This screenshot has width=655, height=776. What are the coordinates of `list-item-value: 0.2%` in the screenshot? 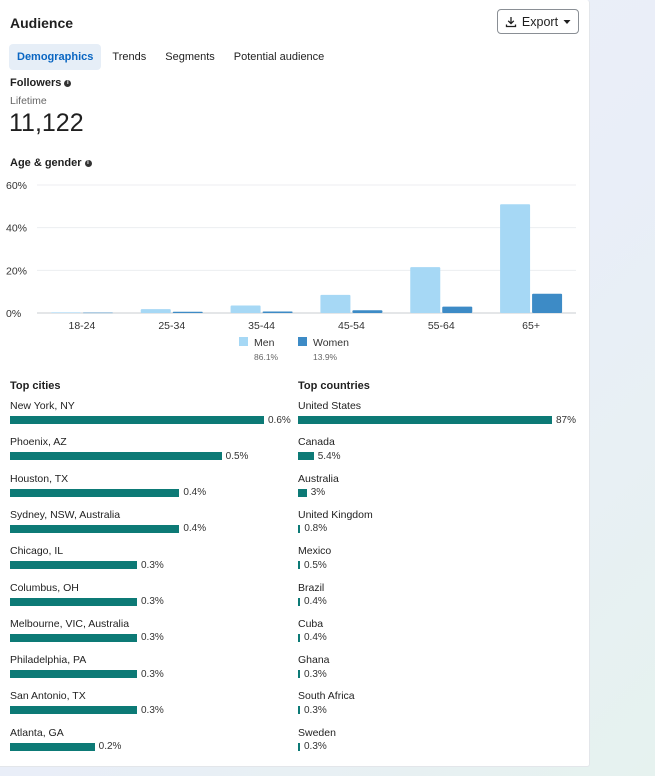 It's located at (110, 747).